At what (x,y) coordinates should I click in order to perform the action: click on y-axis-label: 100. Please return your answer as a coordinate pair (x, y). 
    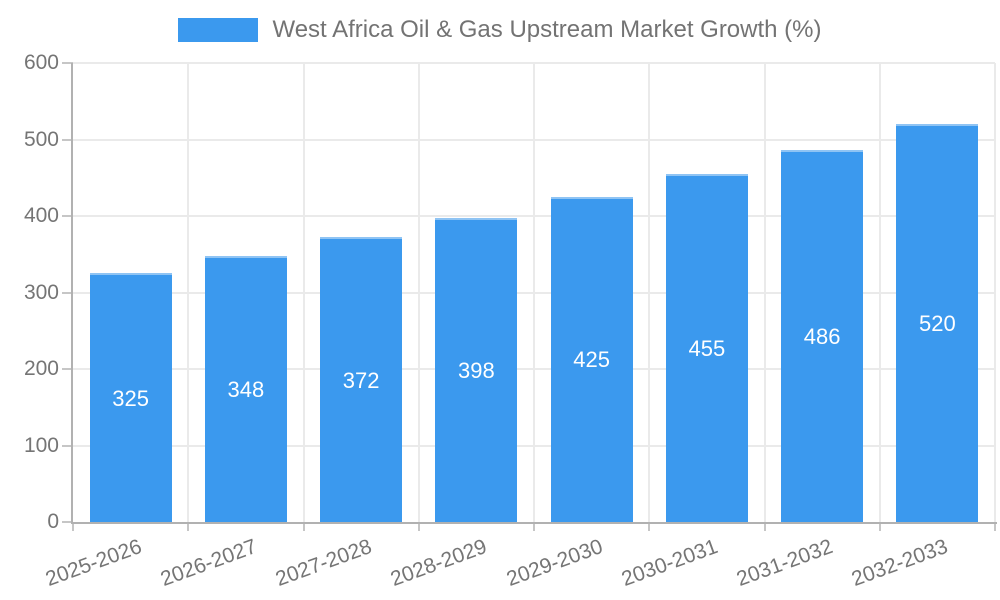
    Looking at the image, I should click on (41, 445).